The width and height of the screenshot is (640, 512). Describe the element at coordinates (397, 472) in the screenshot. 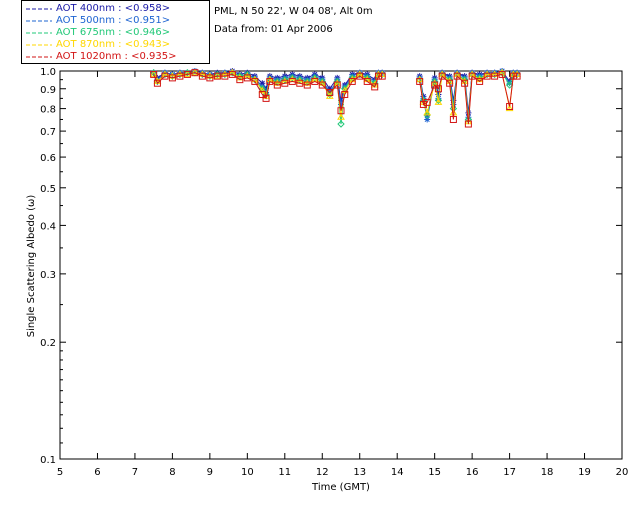

I see `x-tick-label: 14` at that location.